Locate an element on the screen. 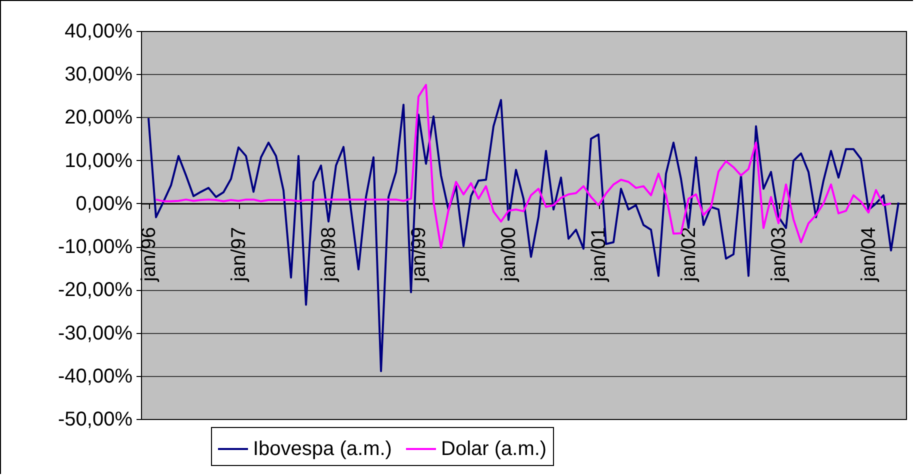  y-tick-label: 40,00% is located at coordinates (98, 31).